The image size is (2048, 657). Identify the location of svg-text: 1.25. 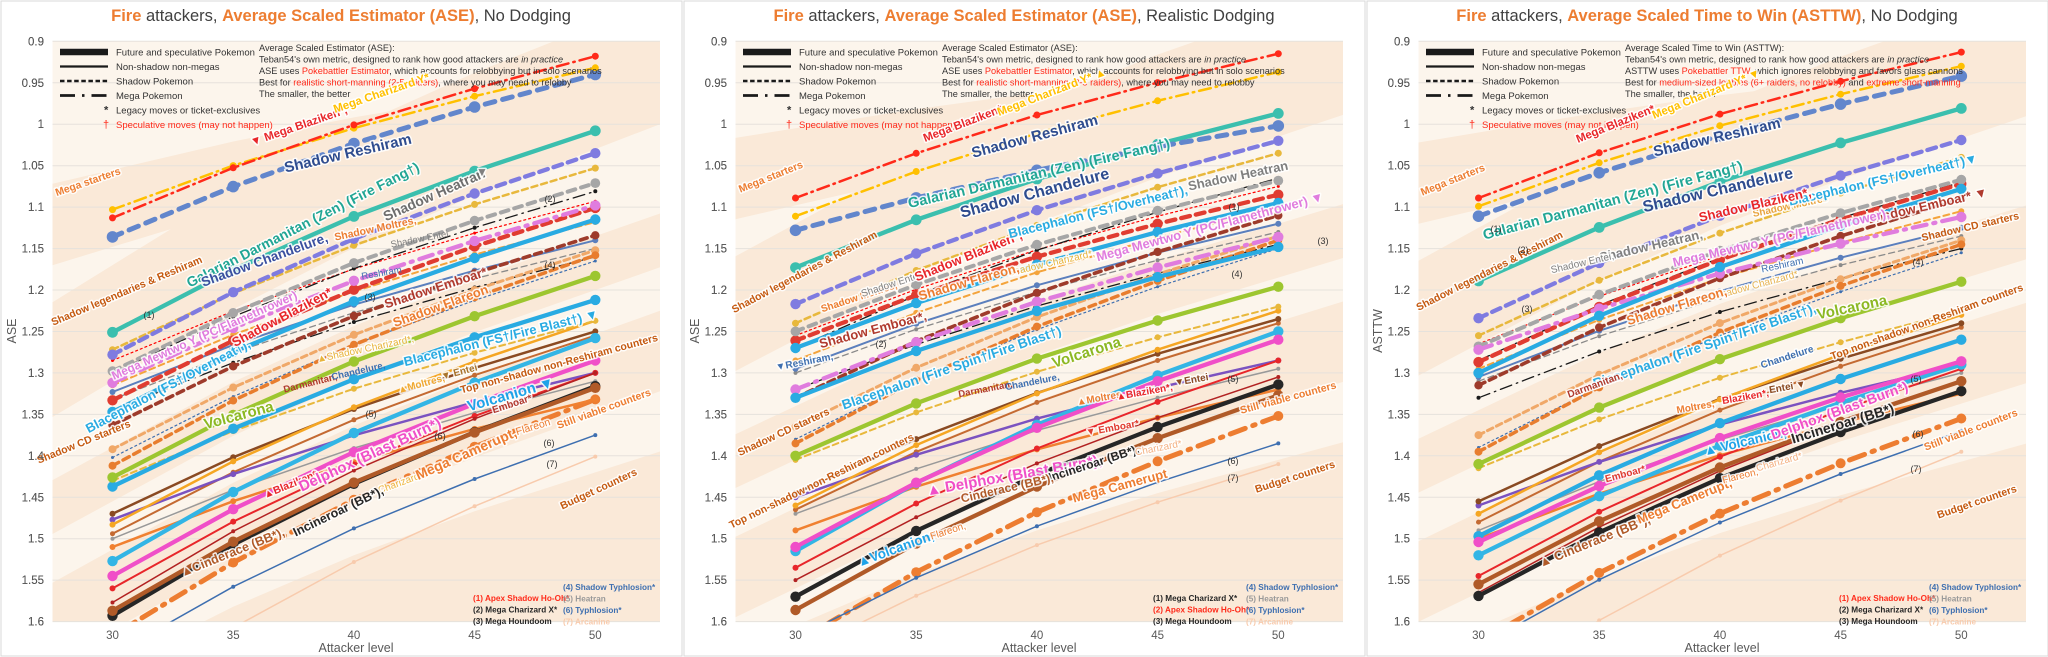
(1399, 332).